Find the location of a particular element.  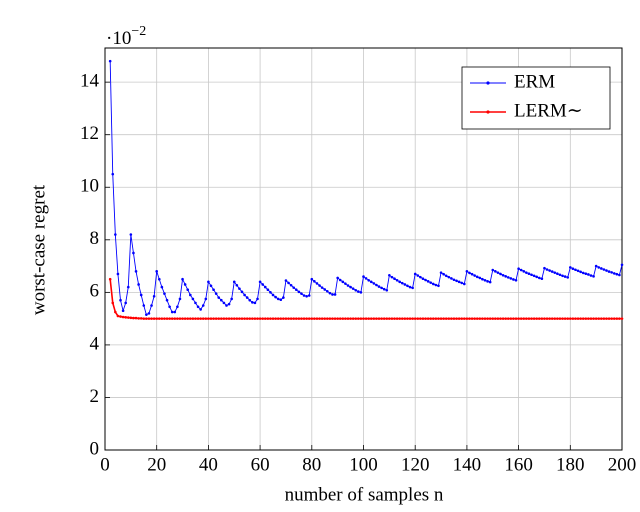

x-tick-label: 160 is located at coordinates (518, 464).